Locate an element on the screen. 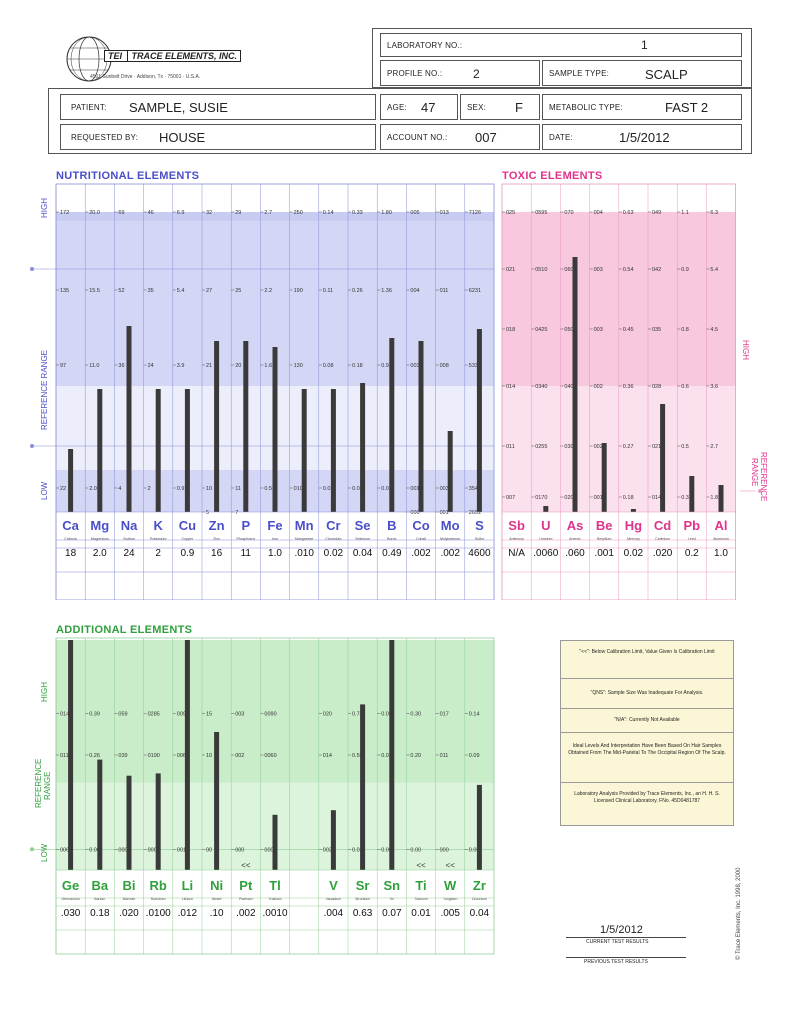 The height and width of the screenshot is (1024, 791). element-value: 24 is located at coordinates (129, 553).